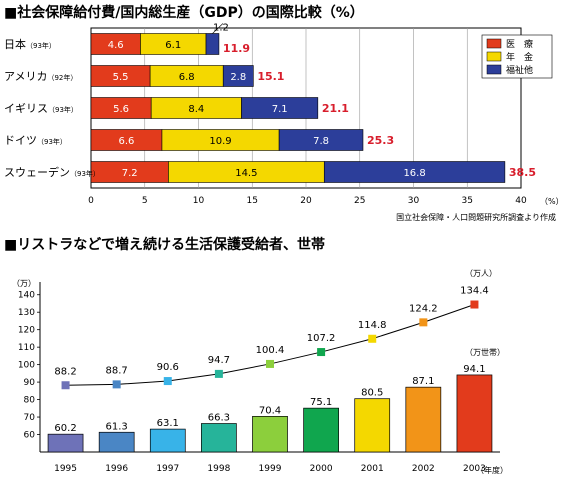 The height and width of the screenshot is (480, 561). I want to click on gdp-category-name: イギリス, so click(26, 108).